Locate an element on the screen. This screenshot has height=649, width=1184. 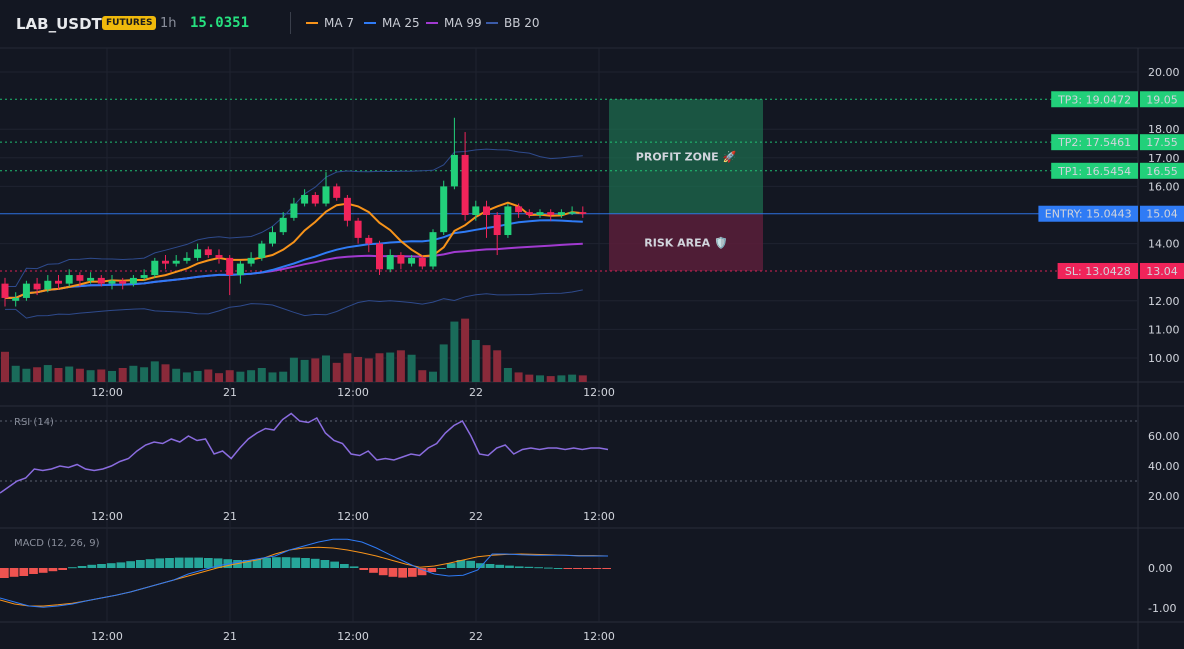
macd-tick-label: -1.00 is located at coordinates (1162, 608).